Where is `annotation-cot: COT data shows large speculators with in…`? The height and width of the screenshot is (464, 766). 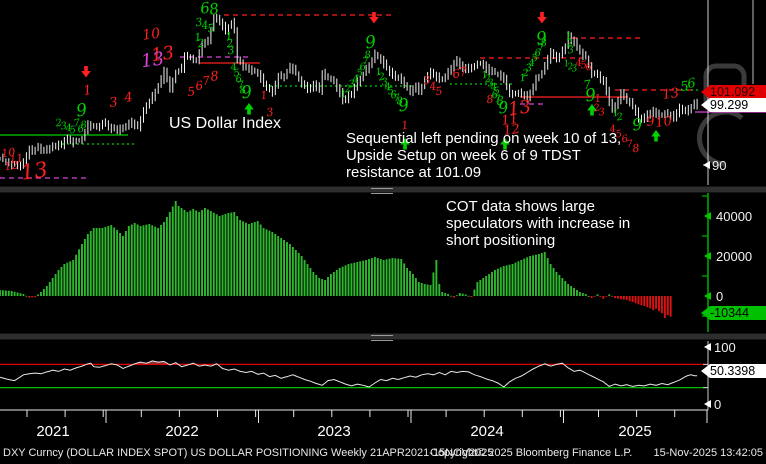 annotation-cot: COT data shows large speculators with in… is located at coordinates (538, 223).